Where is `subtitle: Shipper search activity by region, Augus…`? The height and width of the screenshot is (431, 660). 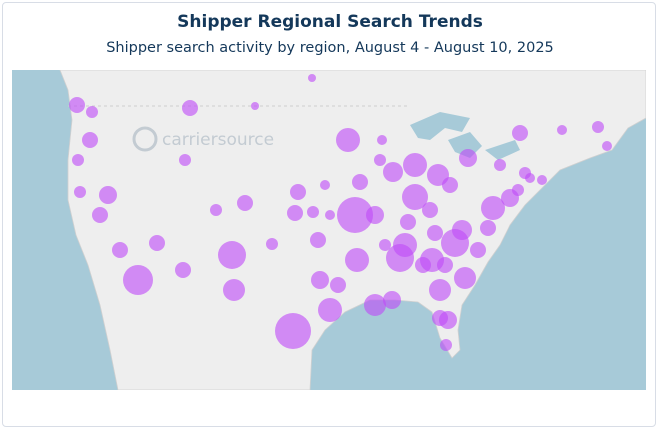
subtitle: Shipper search activity by region, Augus… is located at coordinates (330, 48).